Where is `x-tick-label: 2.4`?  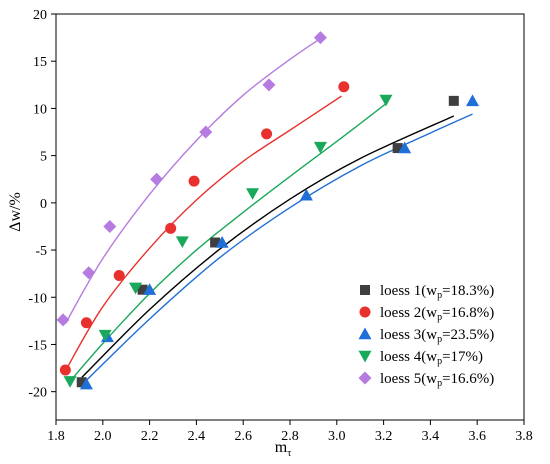 x-tick-label: 2.4 is located at coordinates (197, 436).